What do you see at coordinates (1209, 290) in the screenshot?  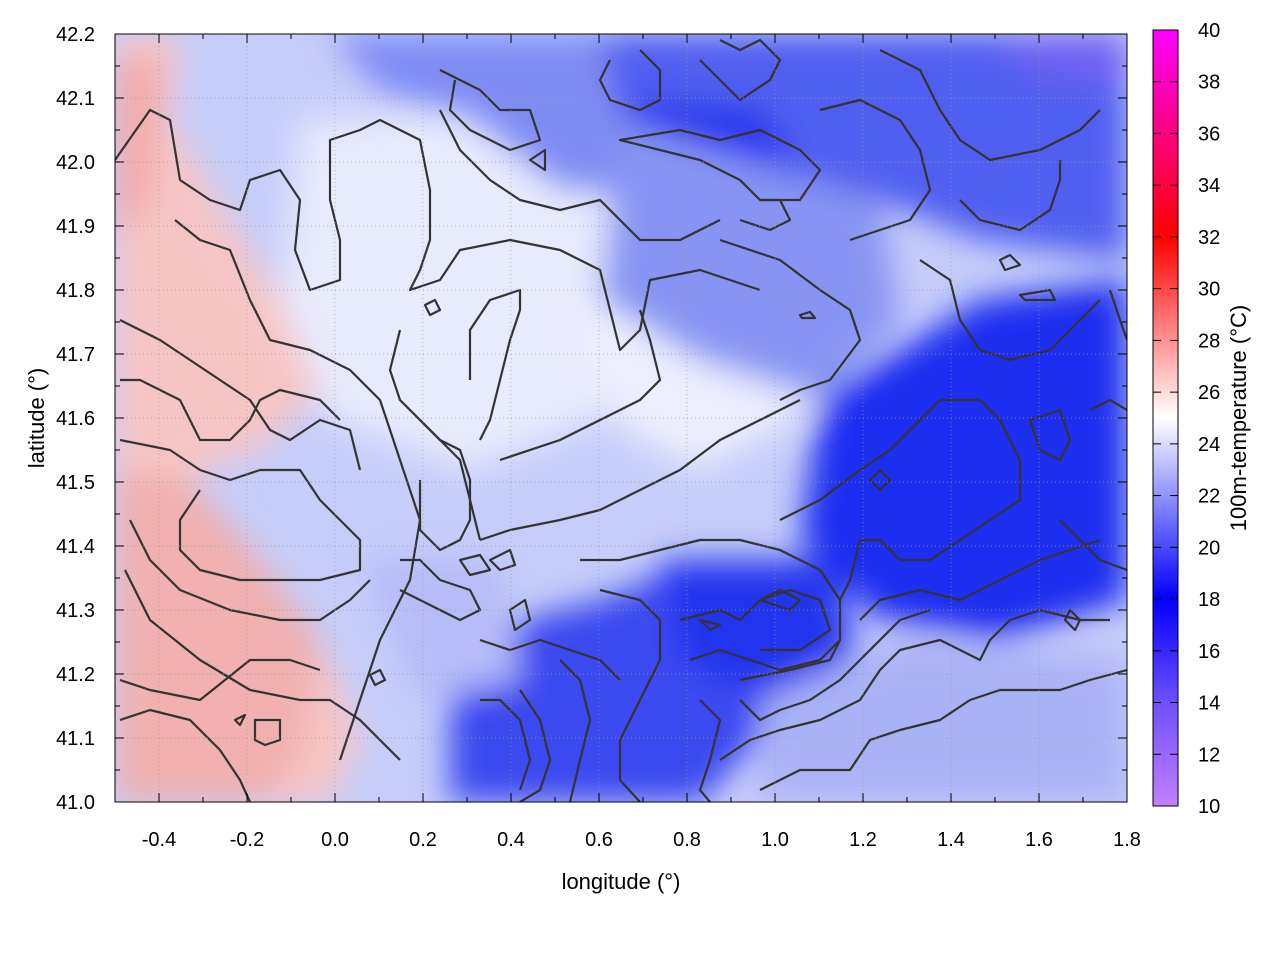 I see `colorbar-tick-label: 30` at bounding box center [1209, 290].